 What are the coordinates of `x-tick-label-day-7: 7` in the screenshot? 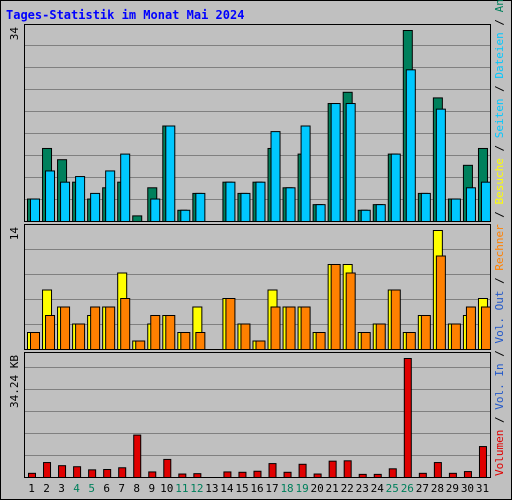 It's located at (121, 488).